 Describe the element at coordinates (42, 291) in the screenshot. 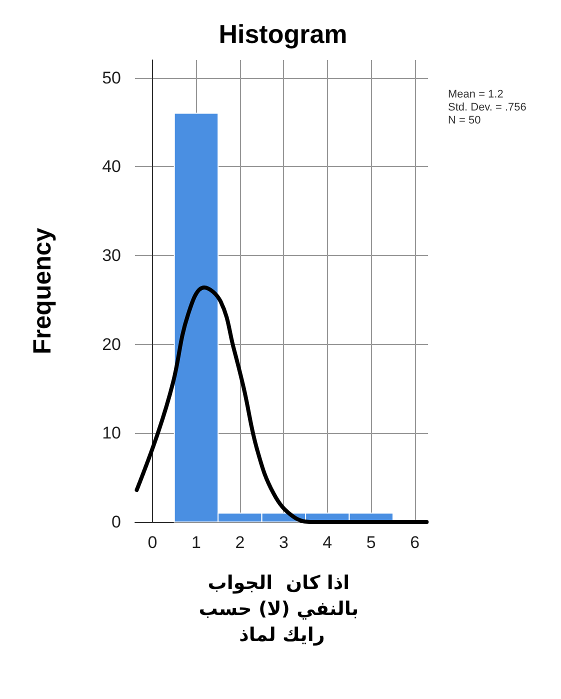

I see `y-axis-title: Frequency` at that location.